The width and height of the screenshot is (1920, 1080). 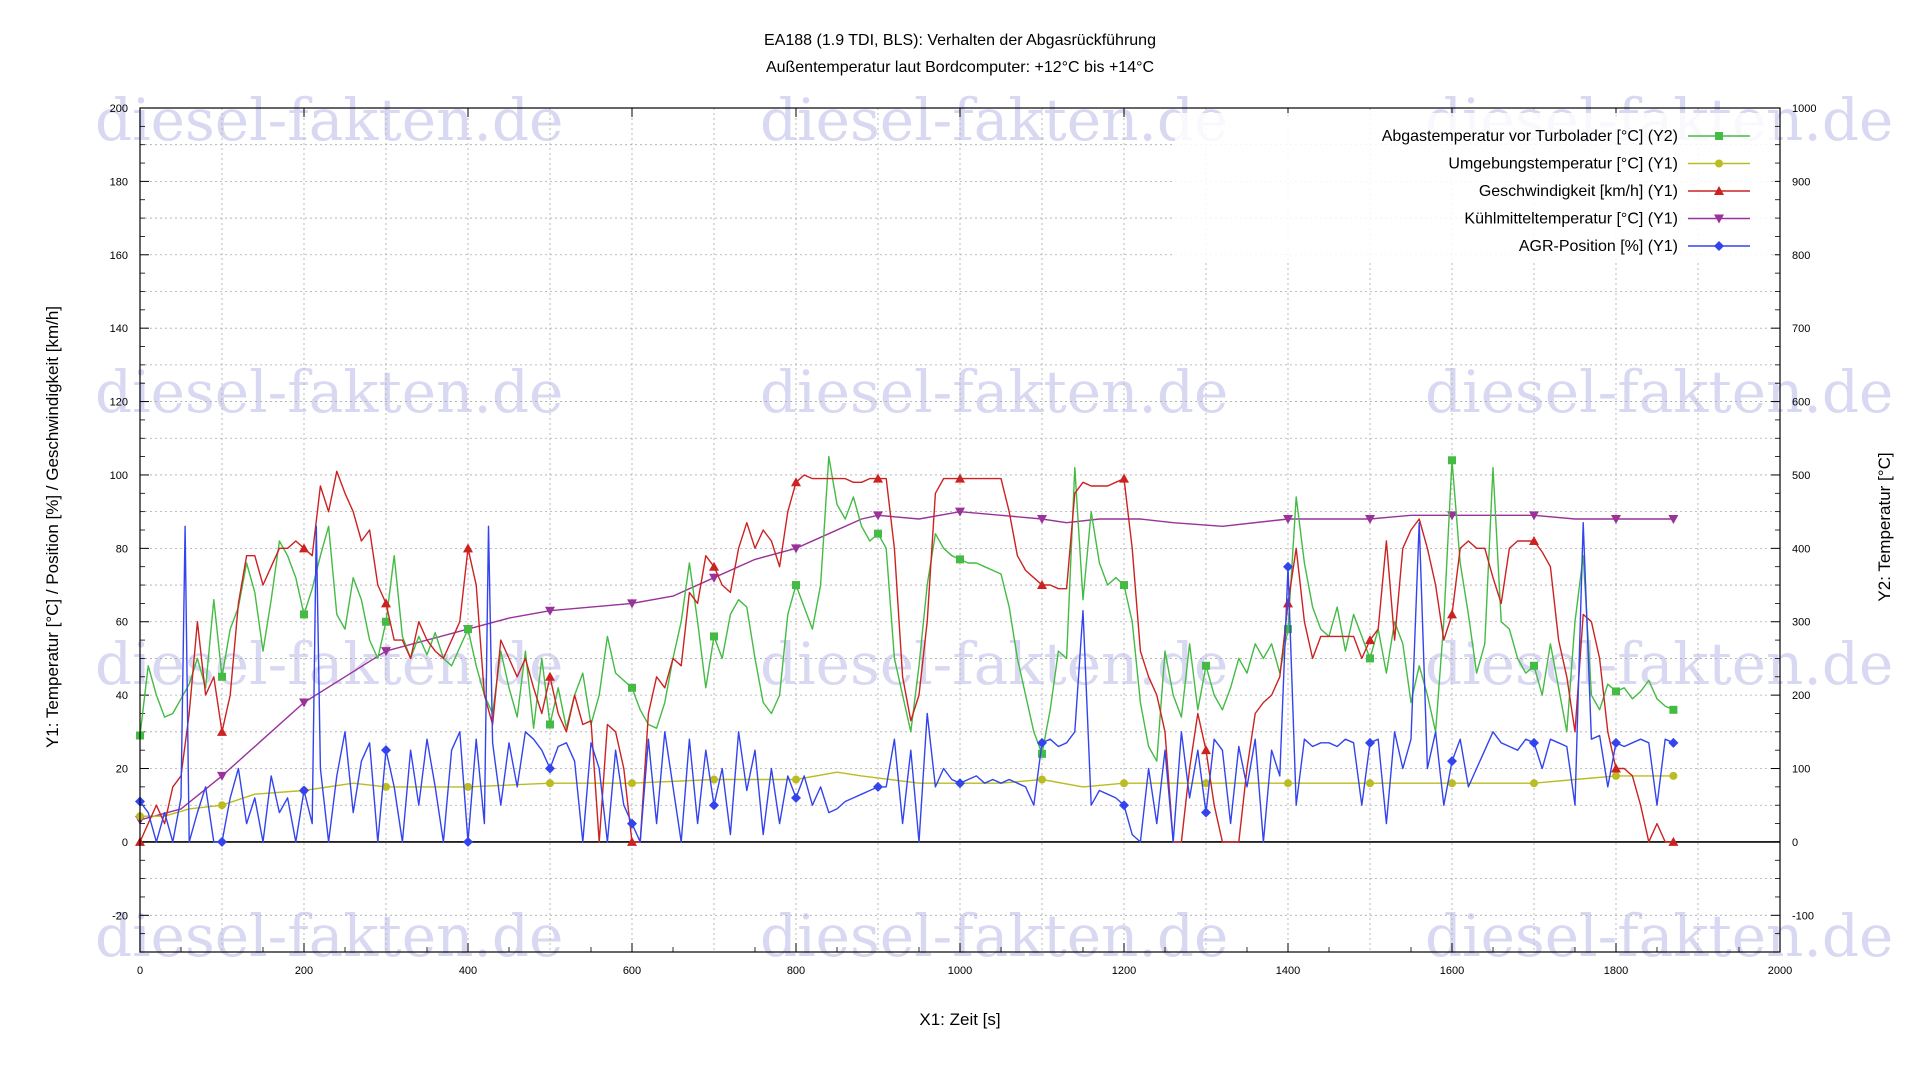 What do you see at coordinates (796, 971) in the screenshot?
I see `x-tick-label: 800` at bounding box center [796, 971].